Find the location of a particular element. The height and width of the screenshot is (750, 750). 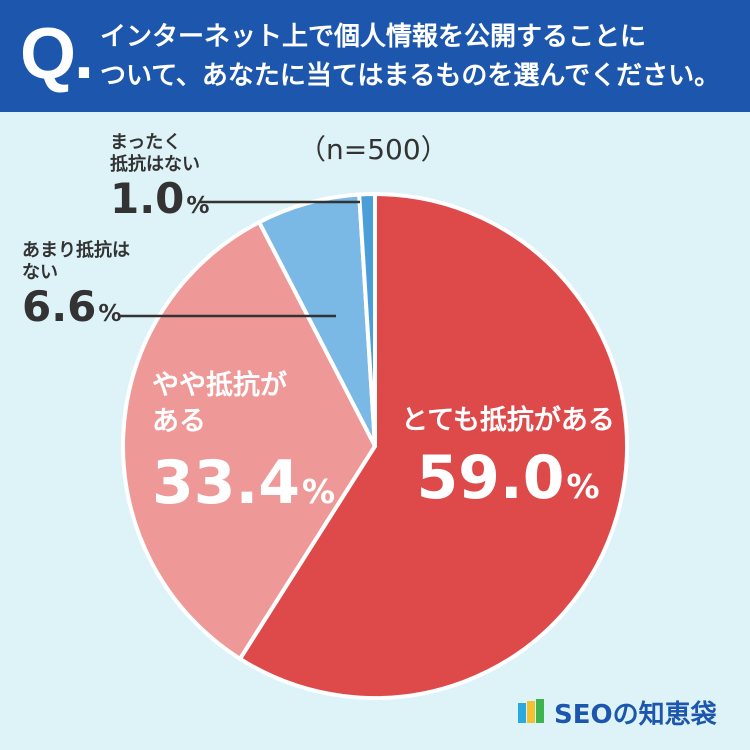

slice-name-not-resistant-2: 抵抗はない is located at coordinates (155, 164).